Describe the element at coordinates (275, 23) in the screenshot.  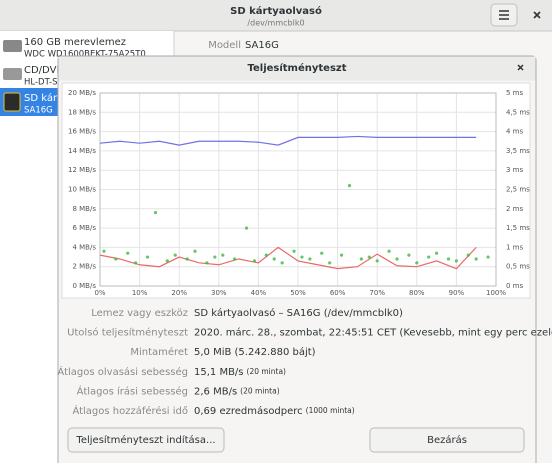
I see `window-subtitle: /dev/mmcblk0` at that location.